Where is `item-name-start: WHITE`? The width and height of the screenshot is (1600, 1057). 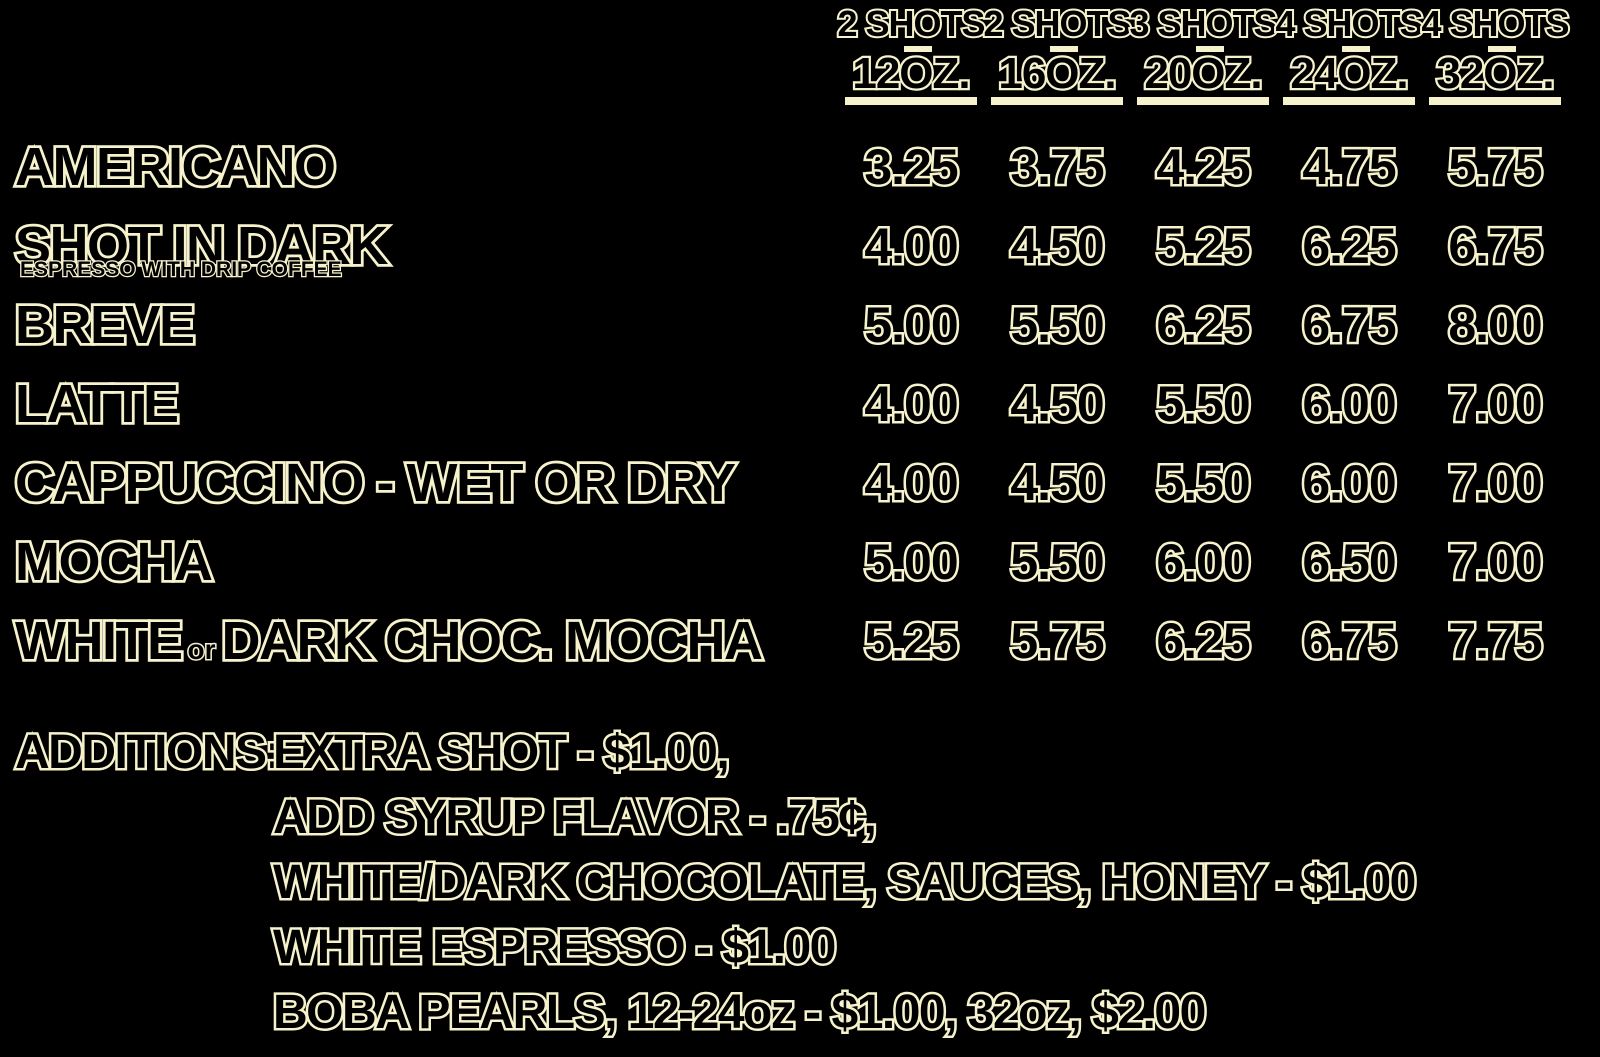 item-name-start: WHITE is located at coordinates (99, 640).